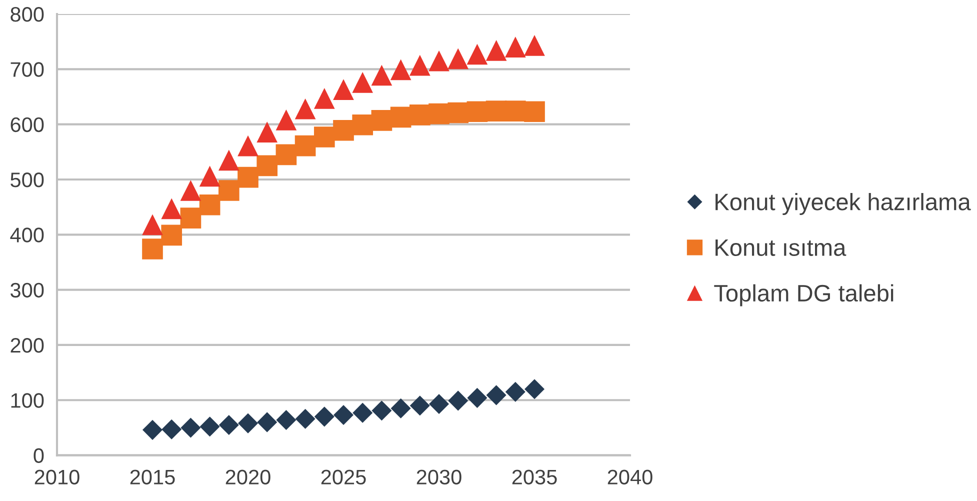 This screenshot has height=501, width=977. What do you see at coordinates (630, 477) in the screenshot?
I see `x-tick-label: 2040` at bounding box center [630, 477].